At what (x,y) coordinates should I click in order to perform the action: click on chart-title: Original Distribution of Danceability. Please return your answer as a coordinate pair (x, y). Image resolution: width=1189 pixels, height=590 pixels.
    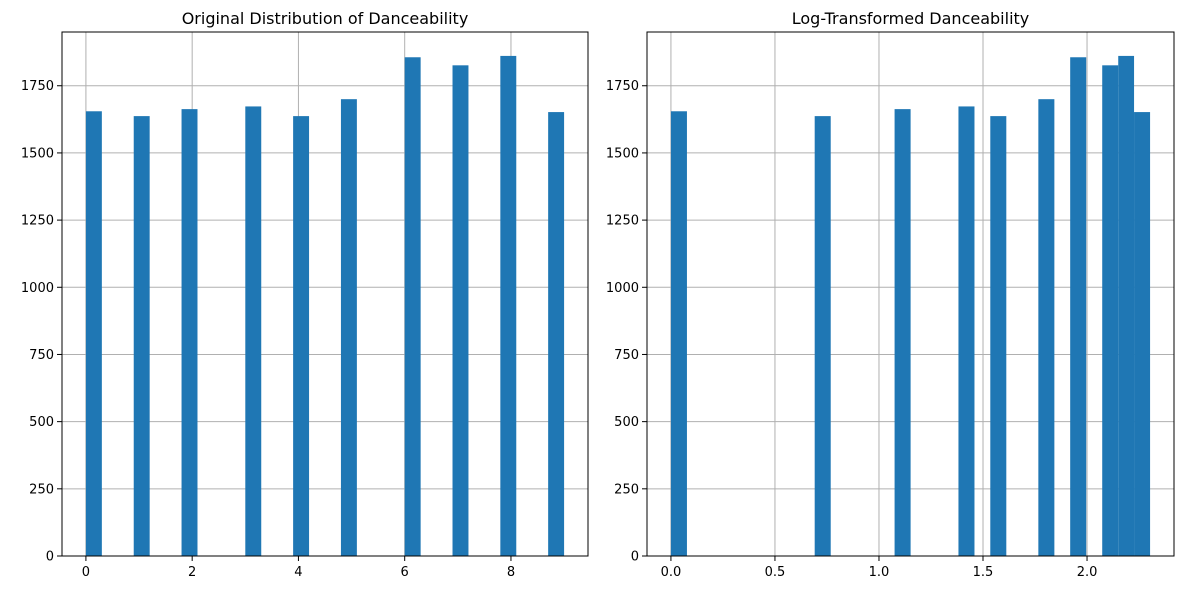
    Looking at the image, I should click on (325, 18).